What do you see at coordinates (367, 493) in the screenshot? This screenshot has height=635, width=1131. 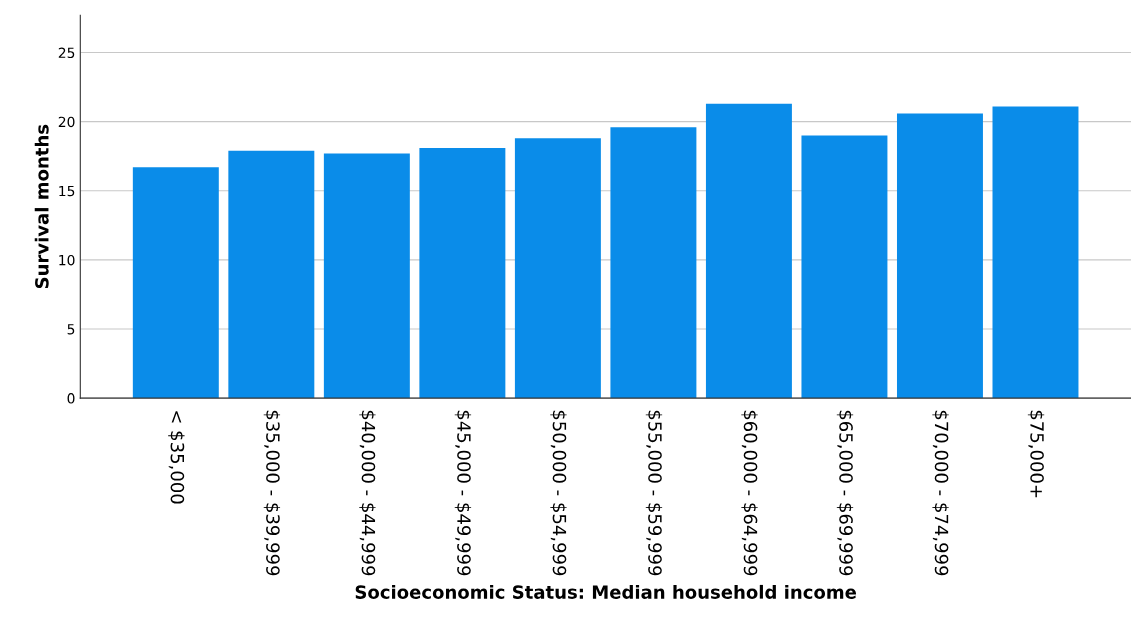 I see `x-tick-label: $40,000 - $44,999` at bounding box center [367, 493].